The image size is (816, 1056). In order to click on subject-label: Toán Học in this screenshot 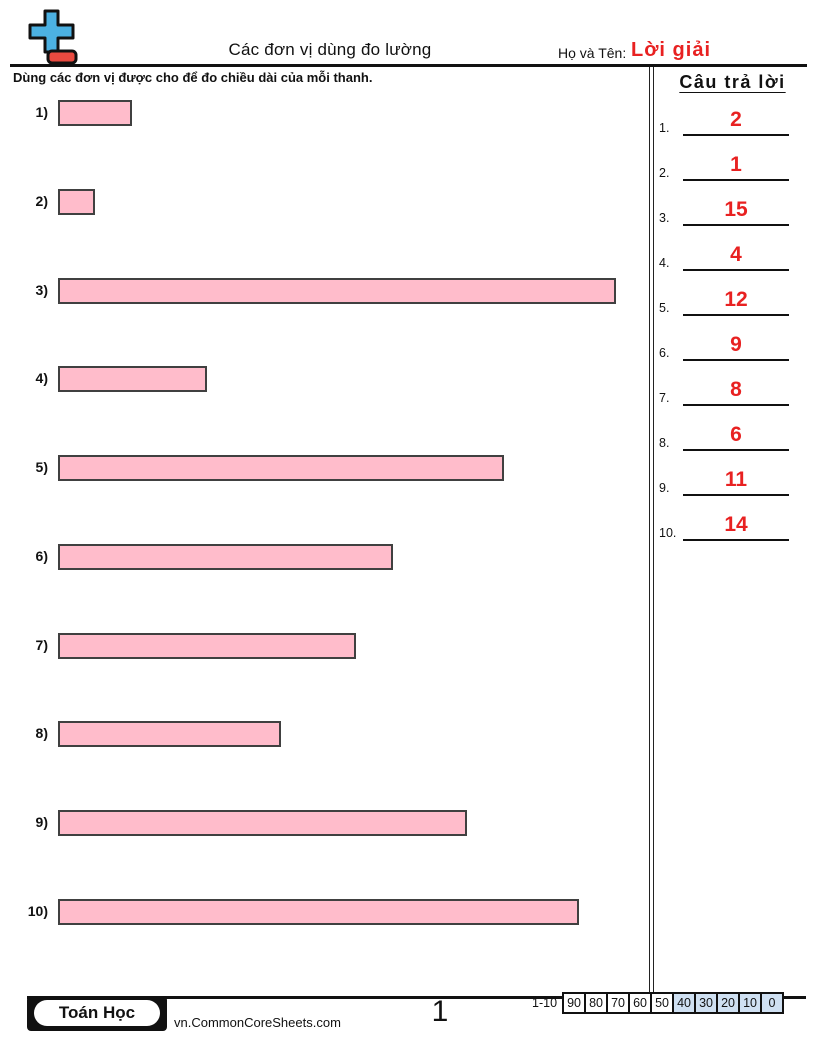, I will do `click(97, 1013)`.